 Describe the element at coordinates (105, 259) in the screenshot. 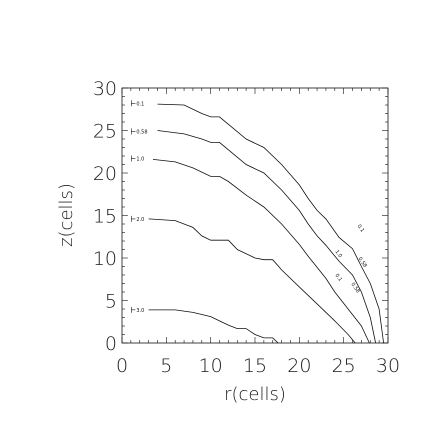

I see `y-tick-label: 10` at that location.